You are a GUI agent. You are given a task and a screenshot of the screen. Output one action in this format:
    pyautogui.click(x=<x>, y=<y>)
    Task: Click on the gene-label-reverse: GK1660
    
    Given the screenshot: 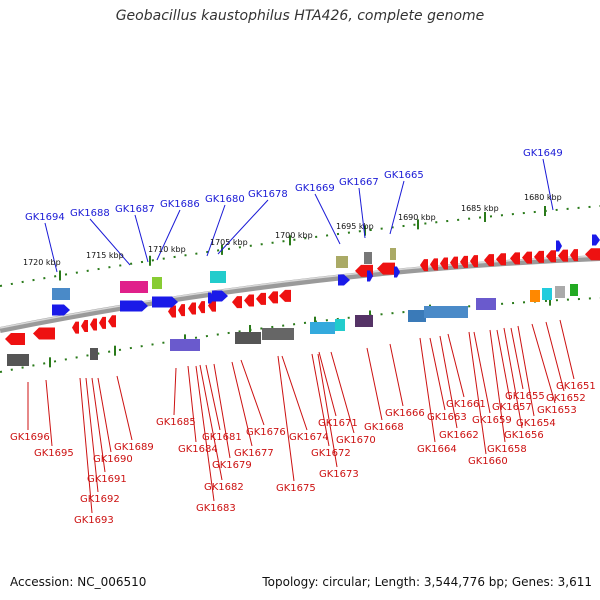 What is the action you would take?
    pyautogui.click(x=488, y=461)
    